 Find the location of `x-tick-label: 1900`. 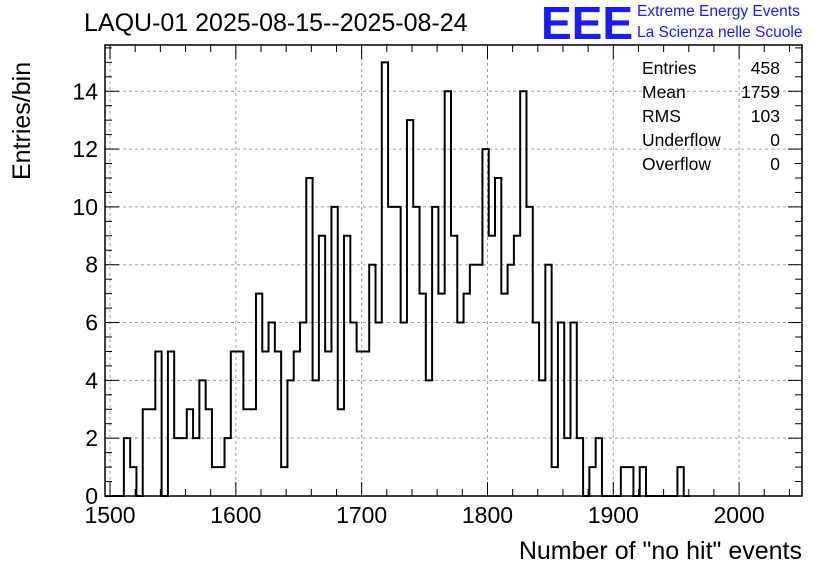

x-tick-label: 1900 is located at coordinates (613, 515).